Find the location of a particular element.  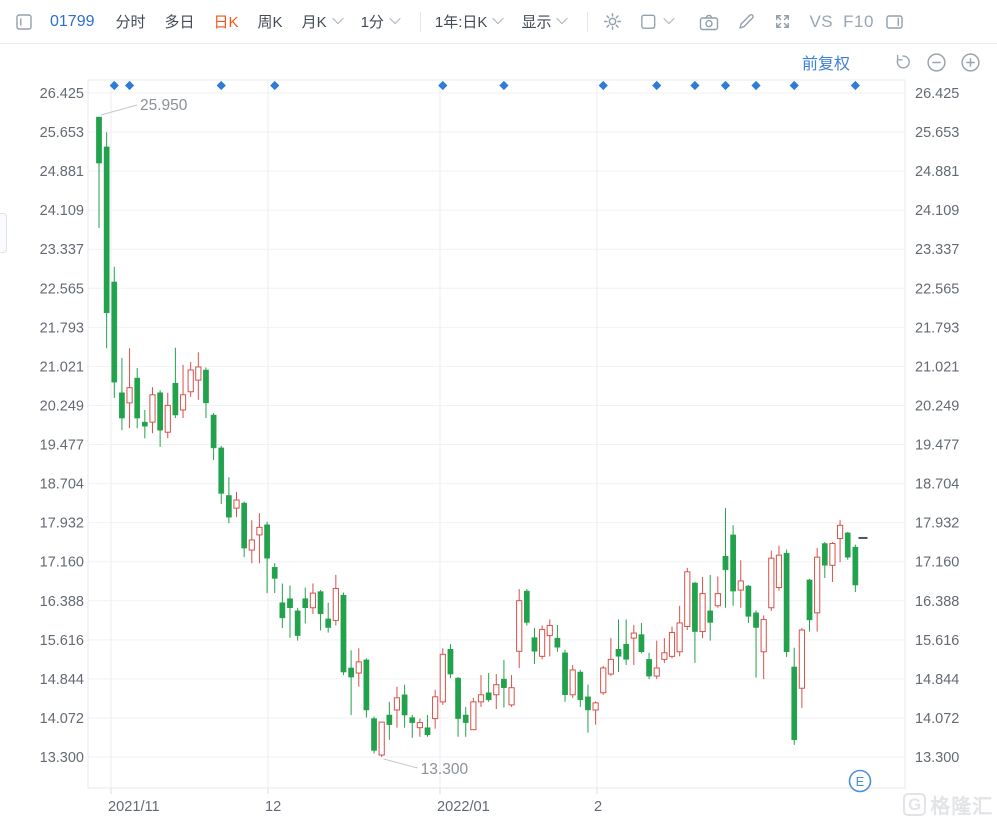

y-axis-label-left: 26.425 is located at coordinates (62, 94).